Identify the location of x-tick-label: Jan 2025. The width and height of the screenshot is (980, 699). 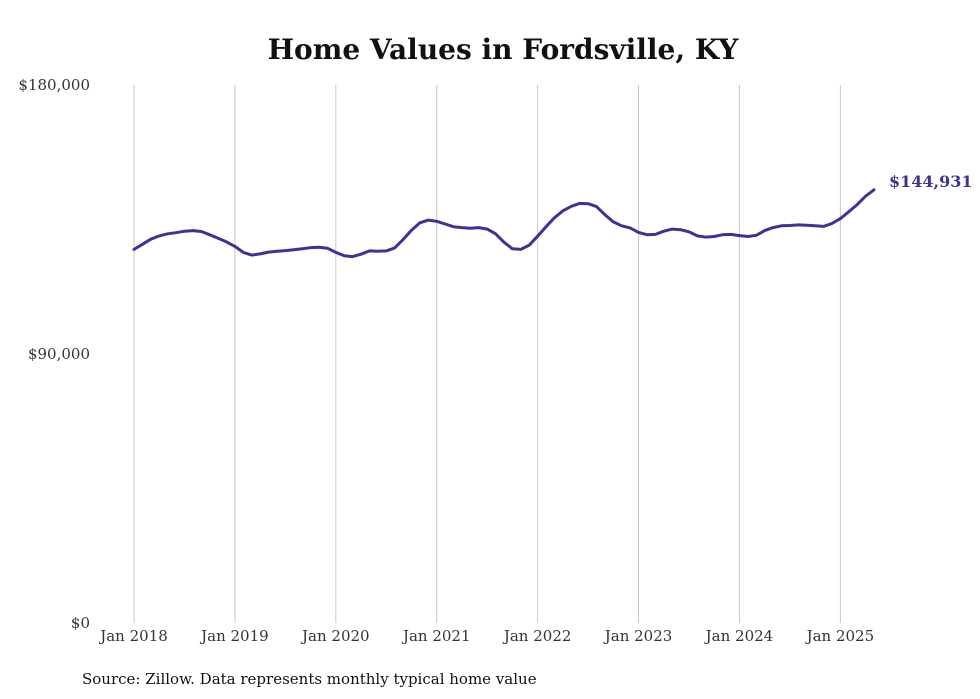
(840, 636).